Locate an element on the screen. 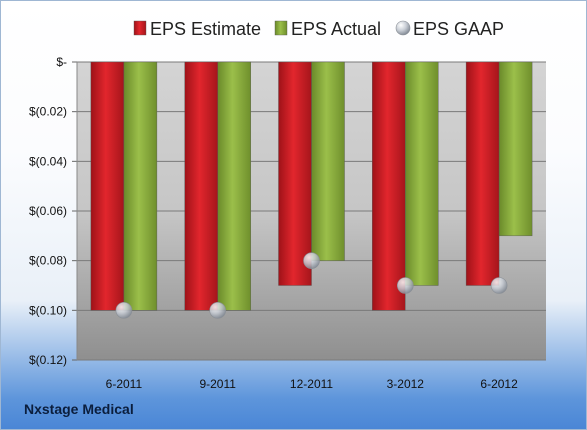 This screenshot has width=587, height=430. y-tick-label: $(0.10) is located at coordinates (48, 310).